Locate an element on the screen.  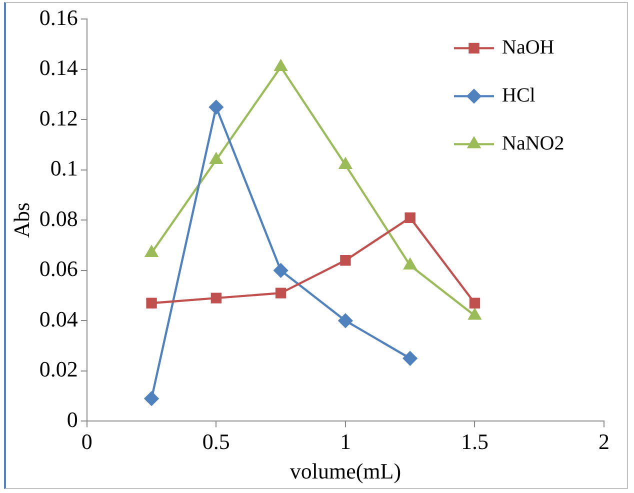
y-axis-title: Abs is located at coordinates (21, 220).